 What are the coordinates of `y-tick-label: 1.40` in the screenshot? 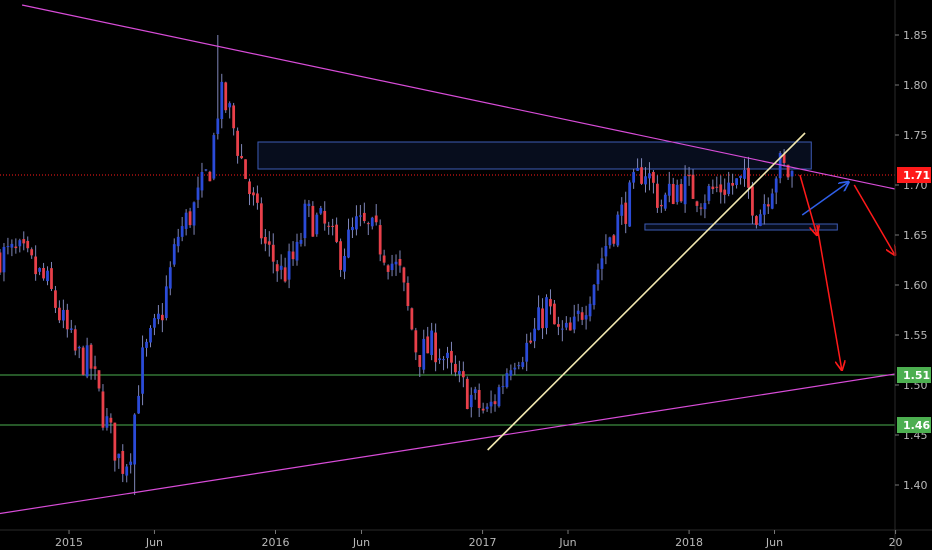 It's located at (915, 485).